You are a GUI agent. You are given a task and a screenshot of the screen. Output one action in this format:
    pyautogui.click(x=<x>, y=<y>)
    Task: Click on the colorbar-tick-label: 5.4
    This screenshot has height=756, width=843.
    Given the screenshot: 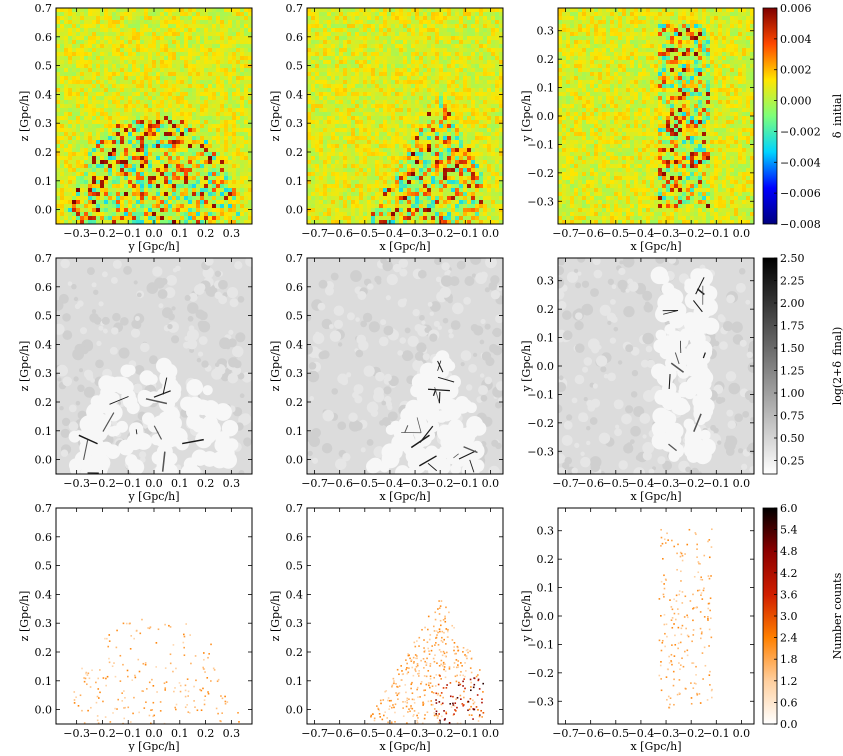 What is the action you would take?
    pyautogui.click(x=789, y=530)
    